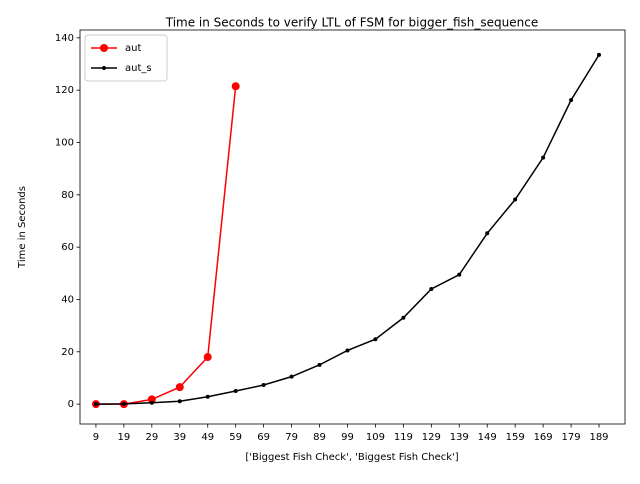 This screenshot has height=484, width=640. I want to click on x-tick-label: 9, so click(96, 437).